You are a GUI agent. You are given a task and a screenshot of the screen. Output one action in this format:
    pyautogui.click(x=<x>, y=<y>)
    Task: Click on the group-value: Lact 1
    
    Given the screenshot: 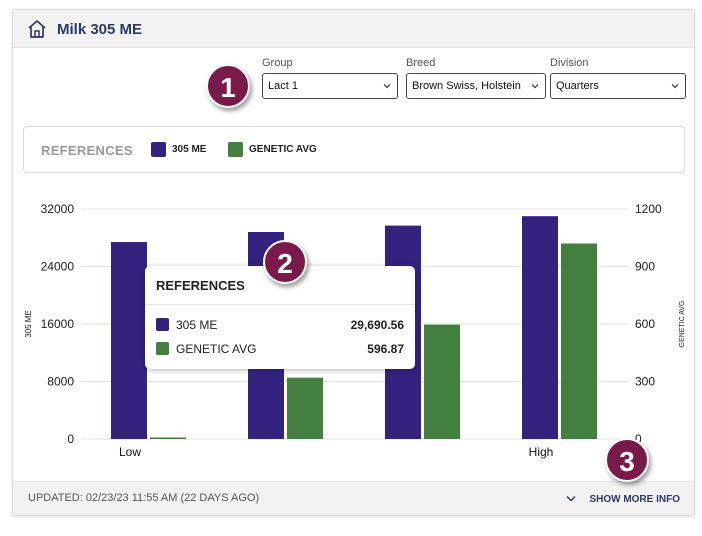 What is the action you would take?
    pyautogui.click(x=283, y=86)
    